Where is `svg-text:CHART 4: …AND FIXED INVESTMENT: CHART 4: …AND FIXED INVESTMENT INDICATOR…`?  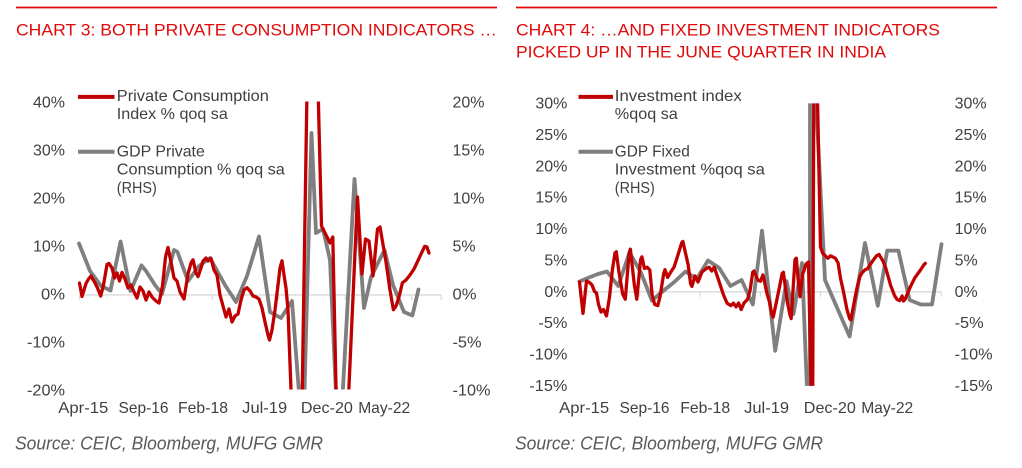 svg-text:CHART 4: …AND FIXED INVESTMENT: CHART 4: …AND FIXED INVESTMENT INDICATOR… is located at coordinates (728, 31).